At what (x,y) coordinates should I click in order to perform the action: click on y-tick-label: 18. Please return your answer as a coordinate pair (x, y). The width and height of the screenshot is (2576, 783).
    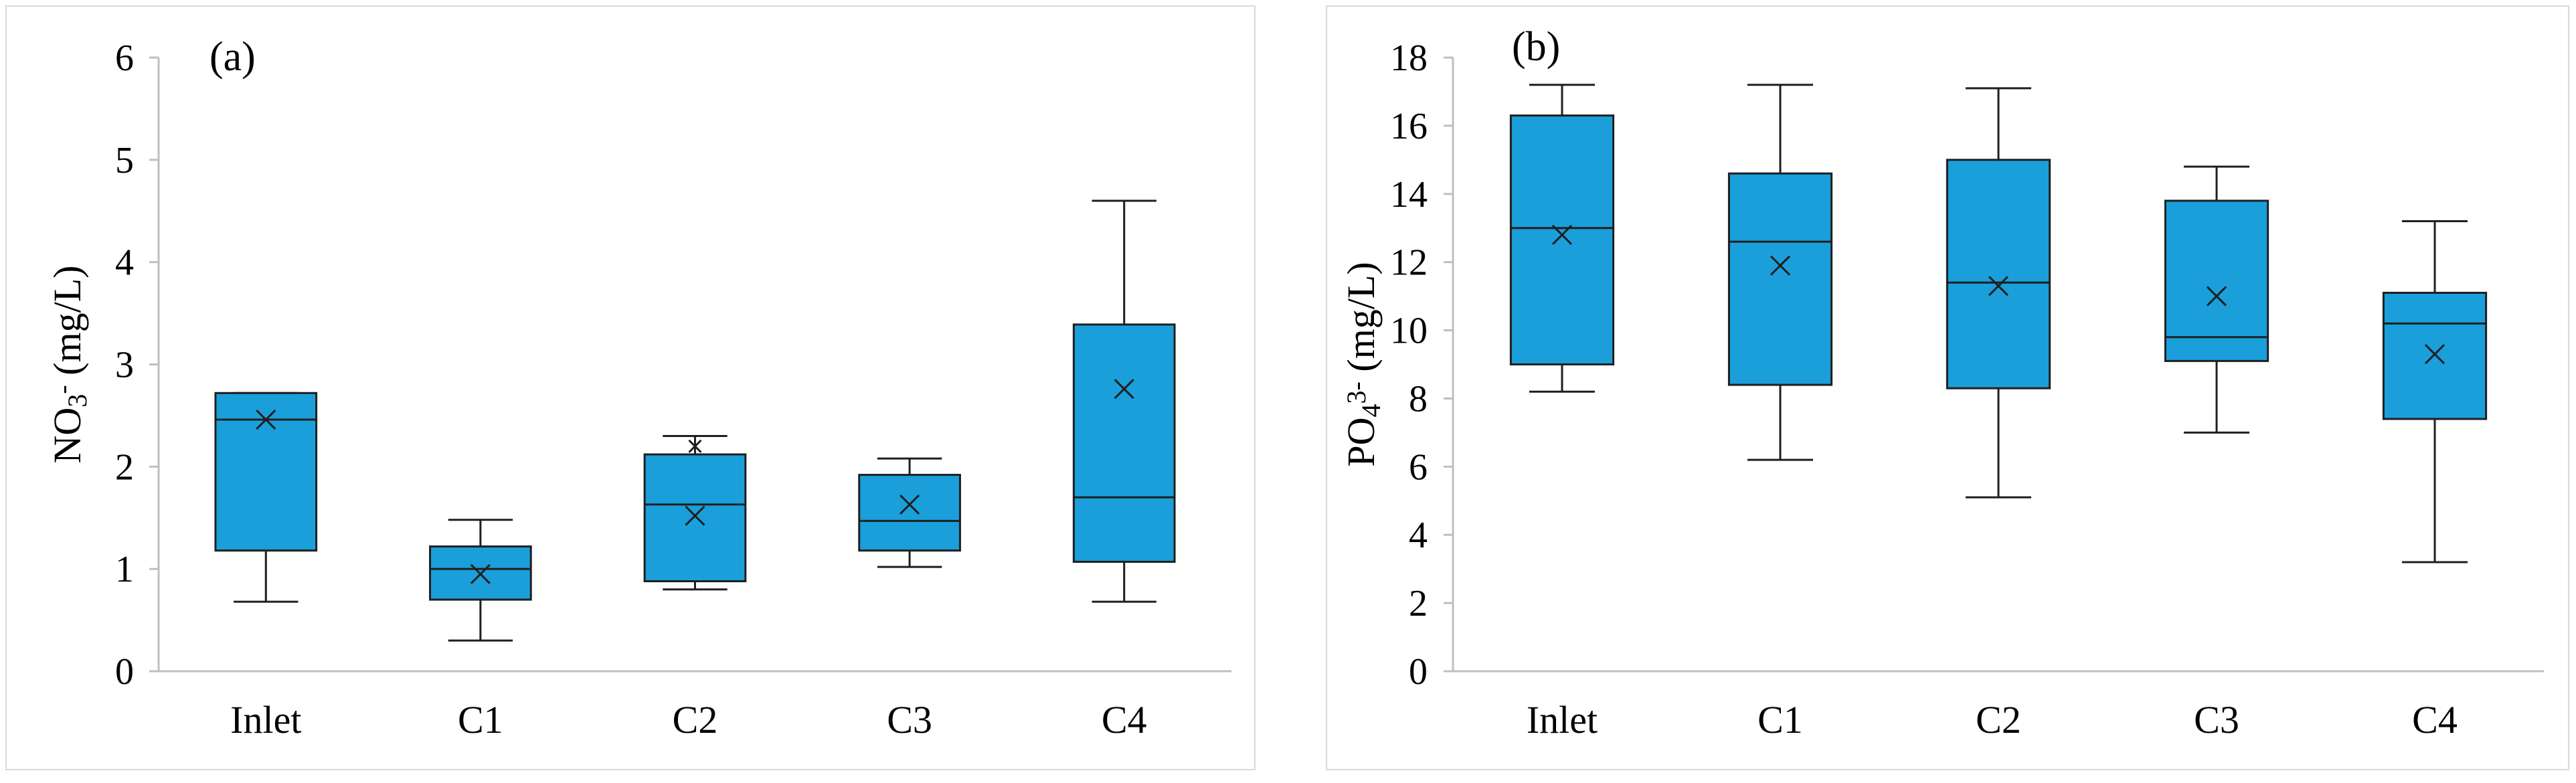
    Looking at the image, I should click on (1409, 58).